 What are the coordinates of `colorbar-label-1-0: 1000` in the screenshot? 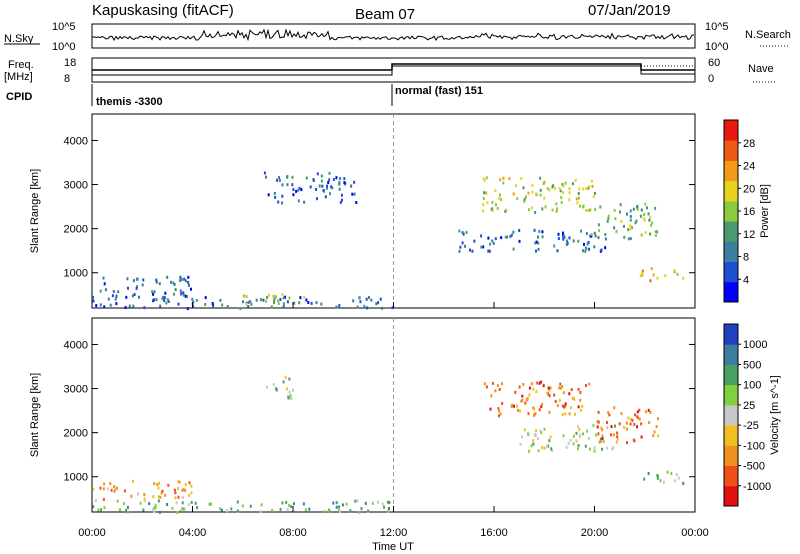 It's located at (755, 345).